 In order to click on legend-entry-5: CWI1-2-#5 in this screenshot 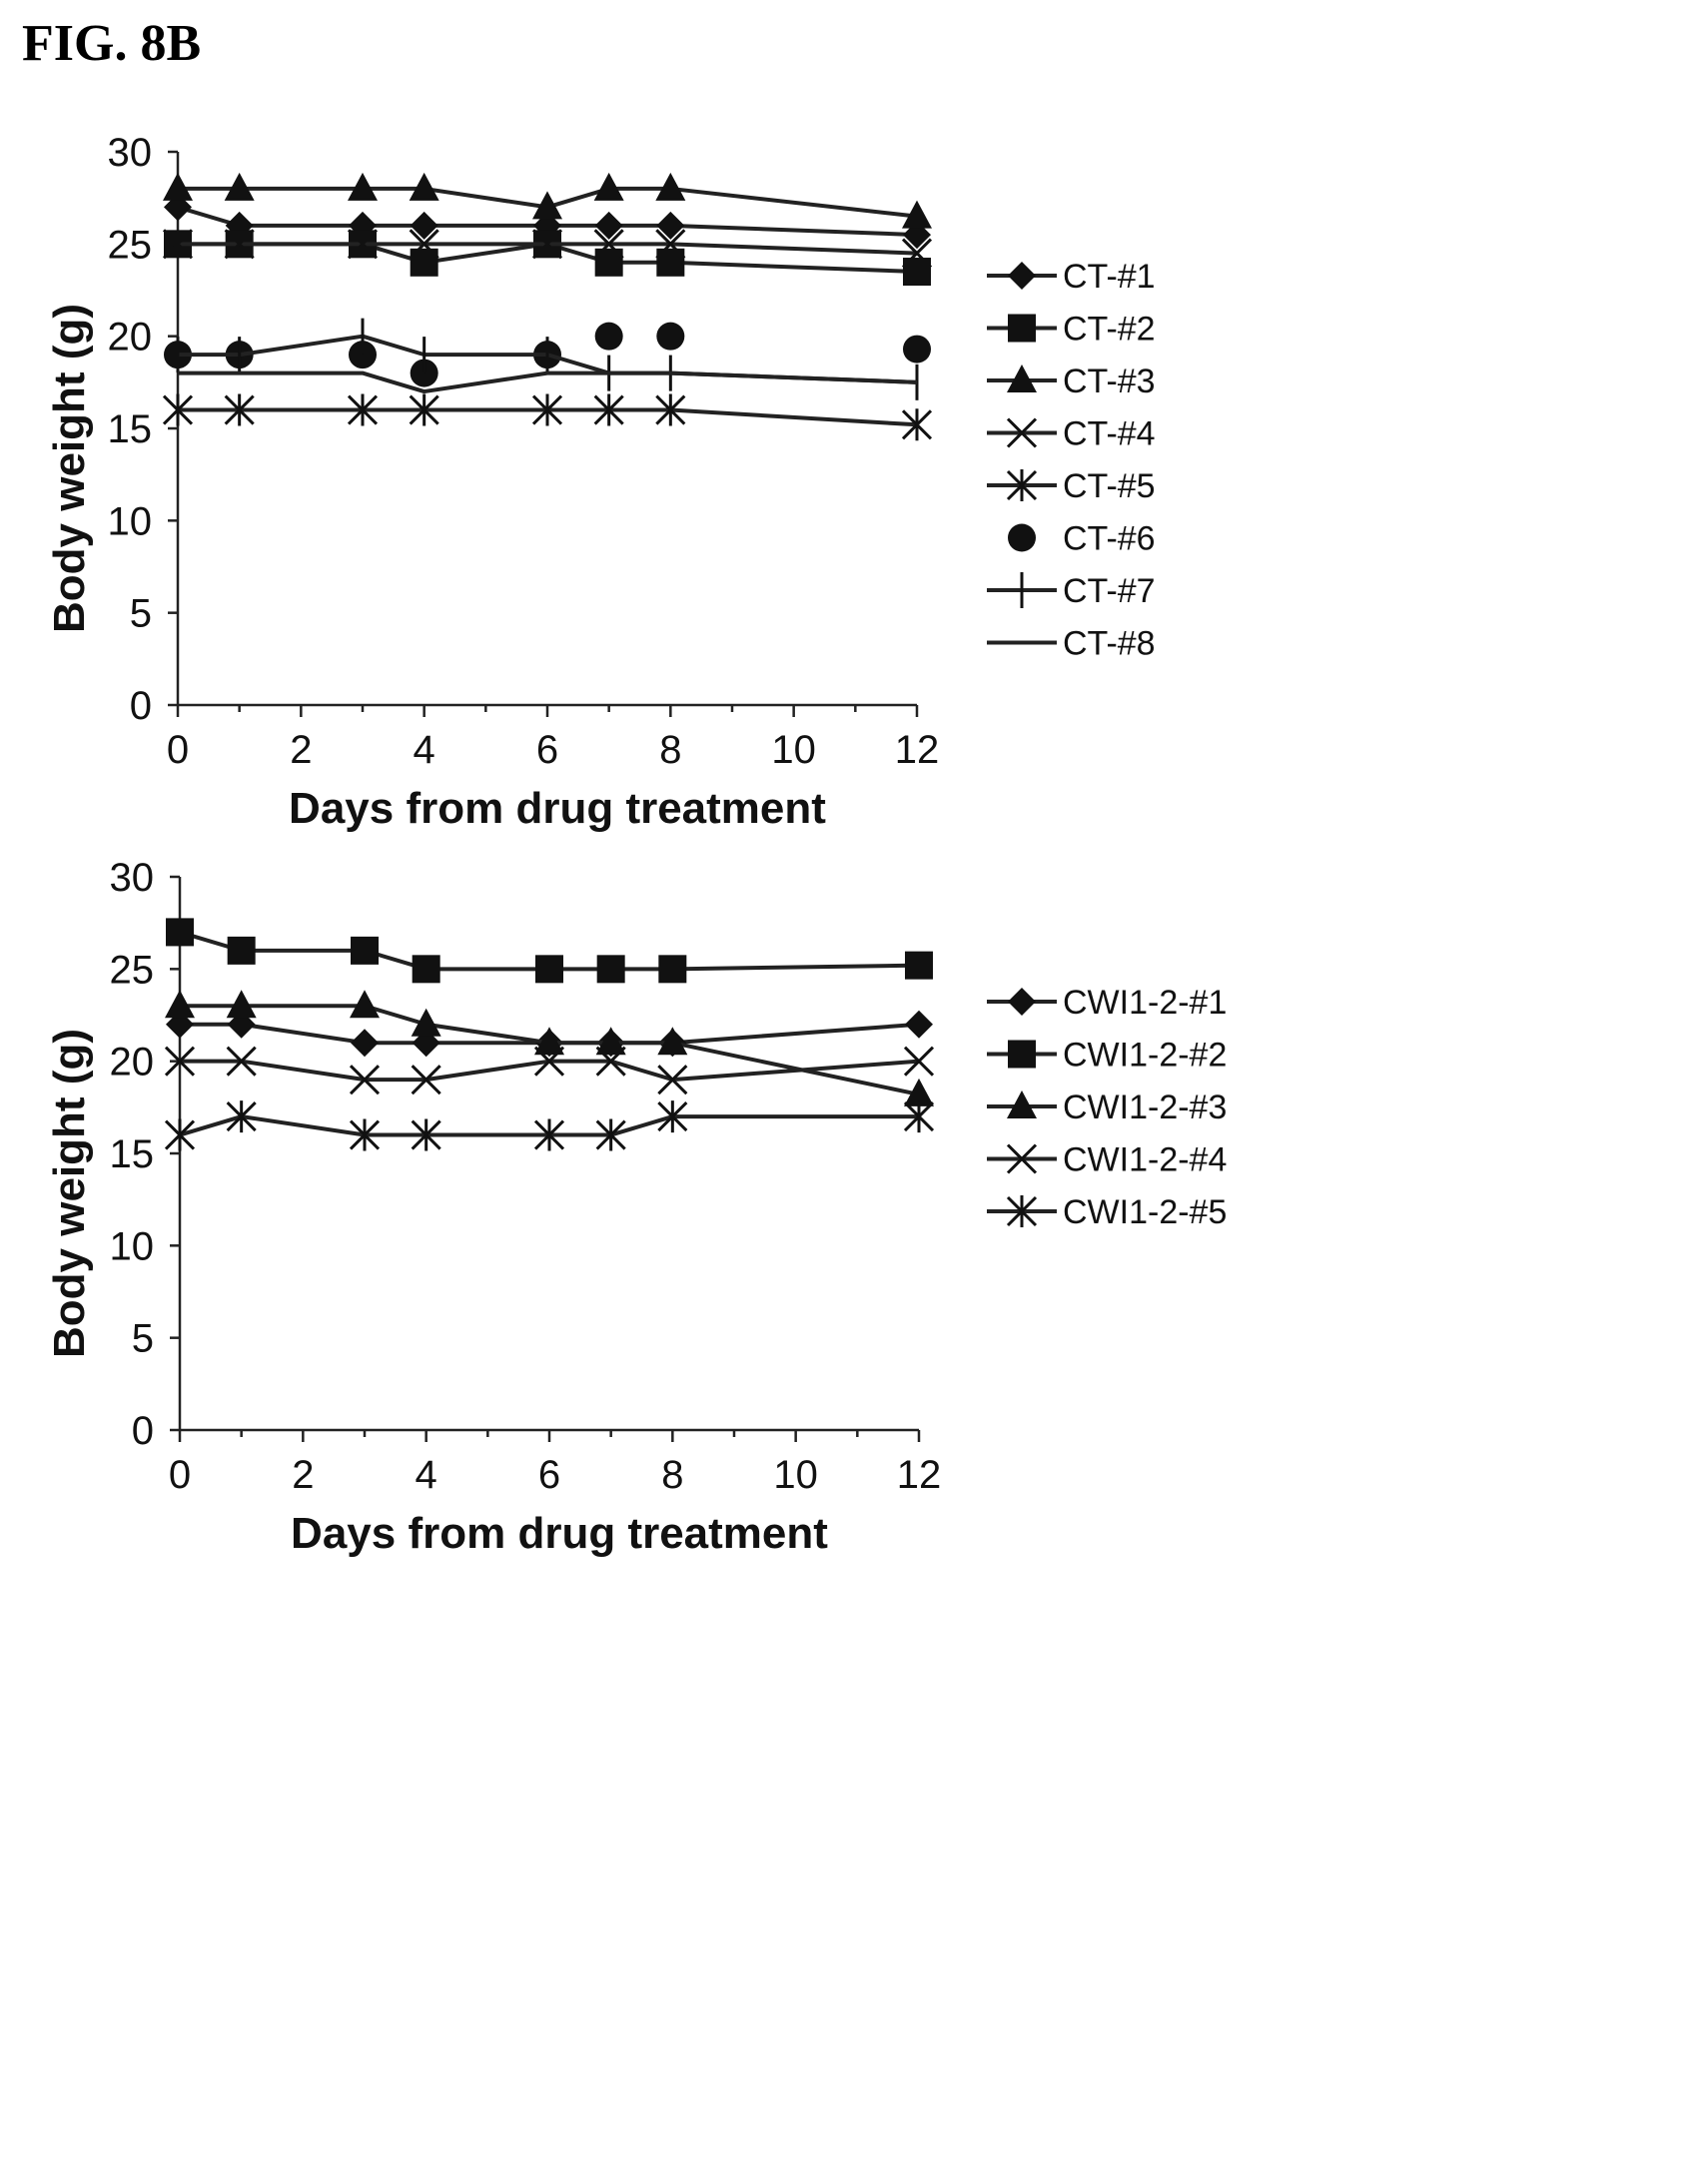, I will do `click(1107, 1212)`.